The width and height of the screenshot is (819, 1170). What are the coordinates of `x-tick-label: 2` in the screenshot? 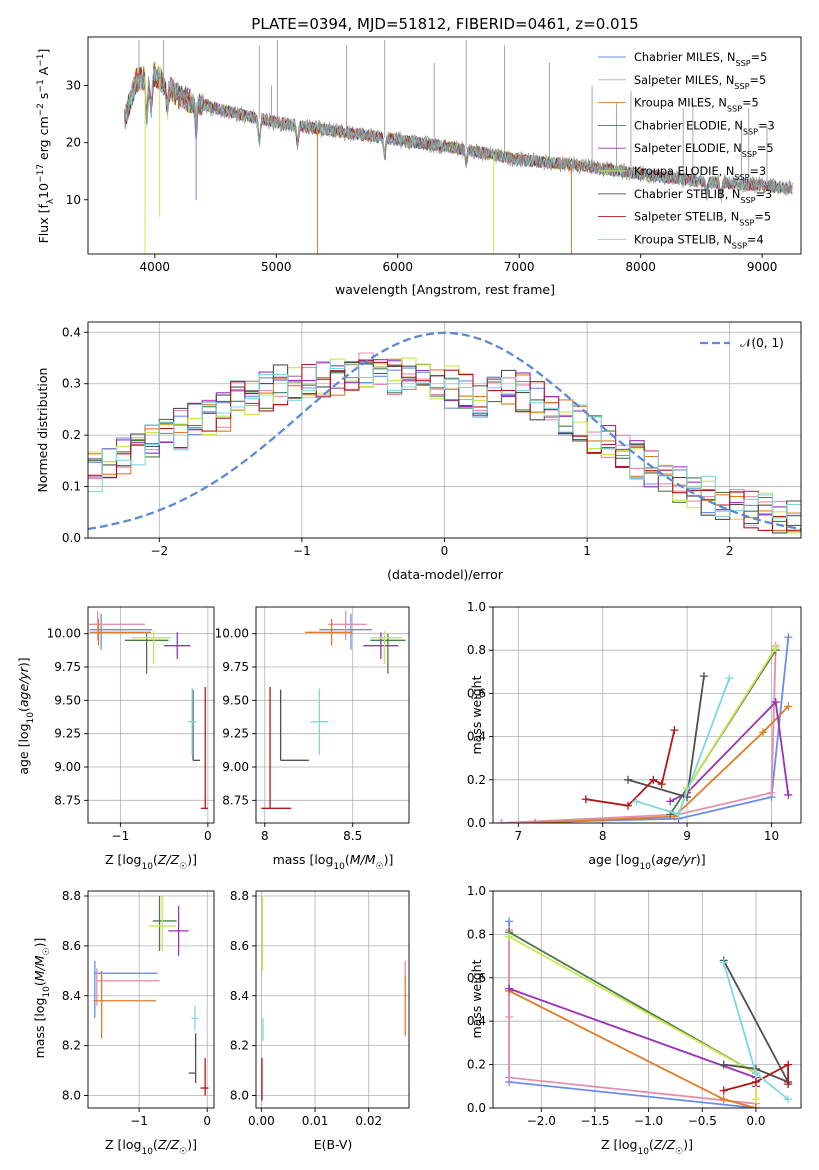 It's located at (730, 551).